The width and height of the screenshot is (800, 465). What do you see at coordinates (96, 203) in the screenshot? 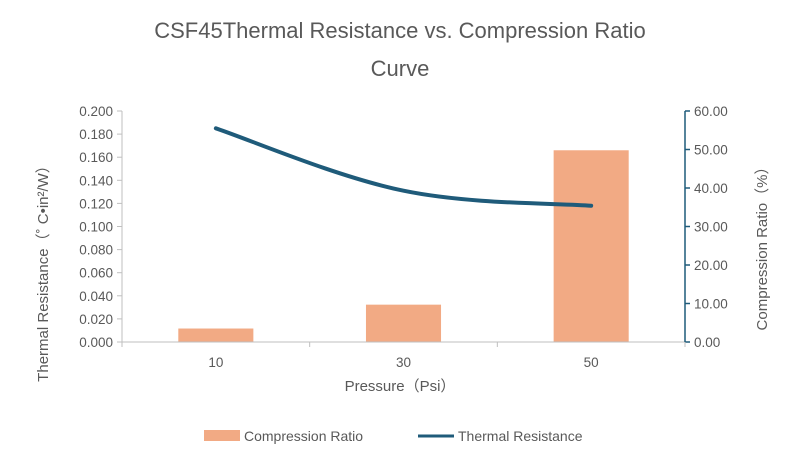
I see `left-tick-label: 0.120` at bounding box center [96, 203].